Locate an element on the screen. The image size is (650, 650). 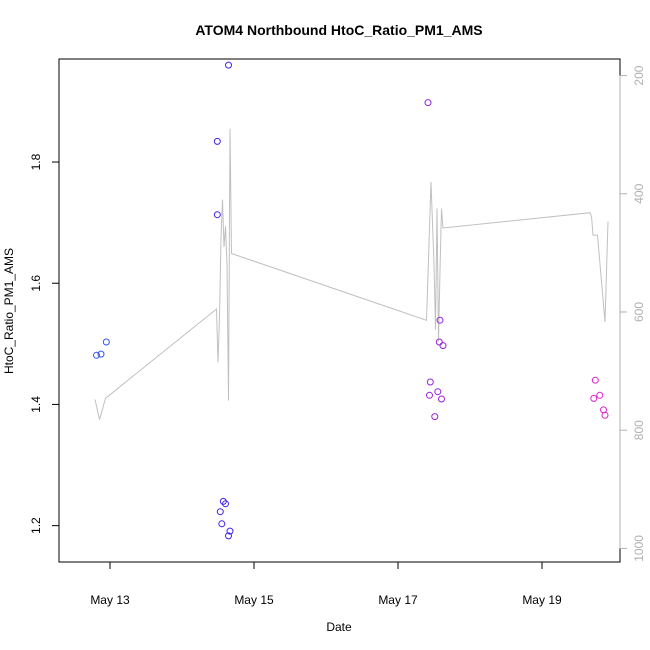
y2-tick-label: 400 is located at coordinates (639, 193).